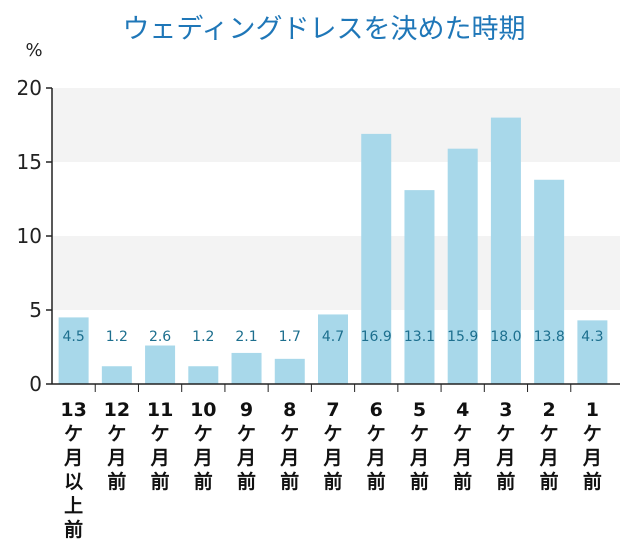  What do you see at coordinates (73, 506) in the screenshot?
I see `category-label-0-part-4: 上` at bounding box center [73, 506].